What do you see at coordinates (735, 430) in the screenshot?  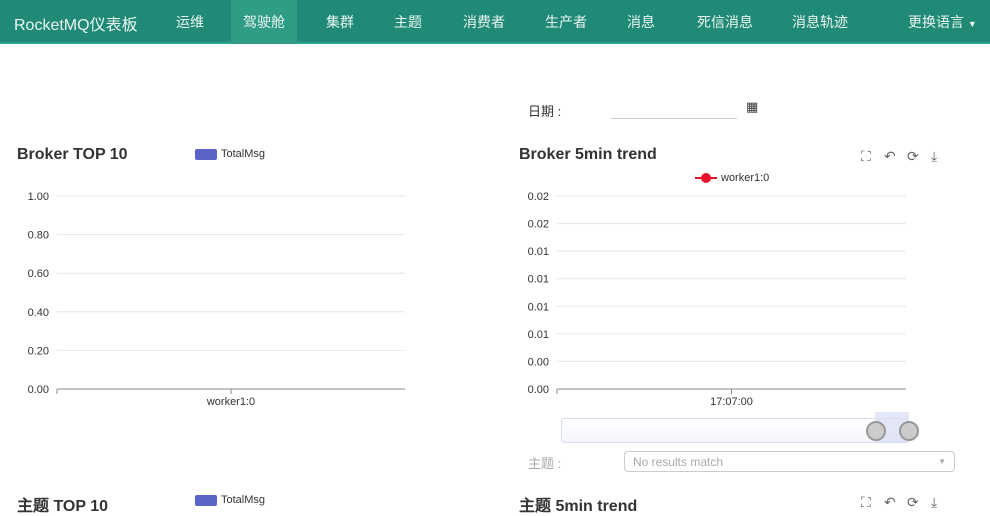 I see `datazoom-slider` at bounding box center [735, 430].